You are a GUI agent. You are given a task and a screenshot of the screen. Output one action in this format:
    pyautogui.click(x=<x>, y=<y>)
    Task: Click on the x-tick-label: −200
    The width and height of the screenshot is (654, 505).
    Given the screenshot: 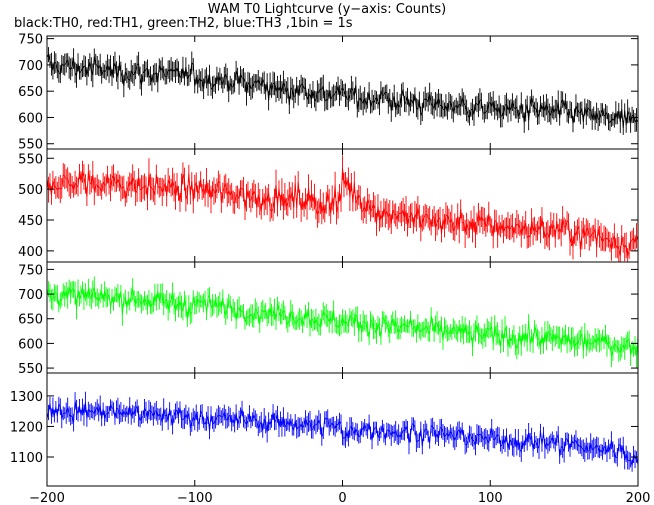 What is the action you would take?
    pyautogui.click(x=47, y=498)
    